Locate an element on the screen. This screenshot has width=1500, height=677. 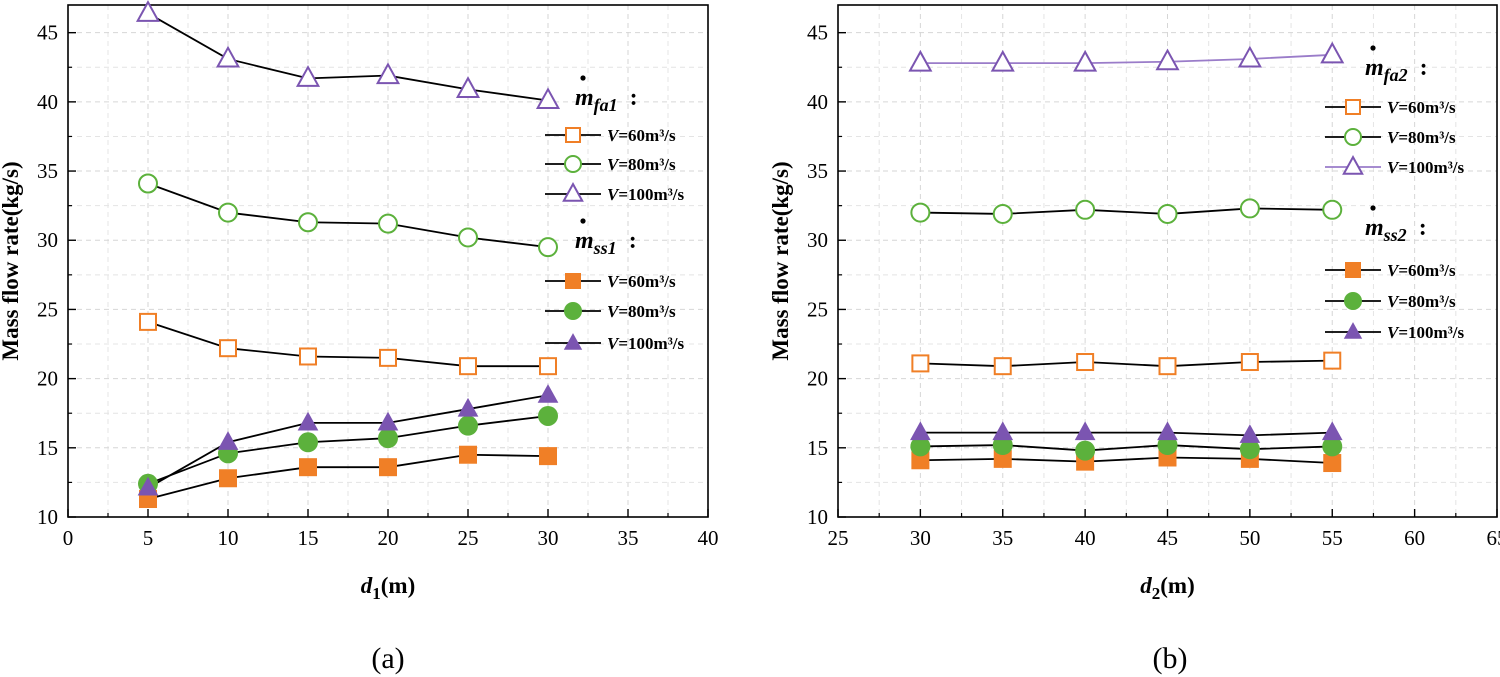
x-tick-label: 40 is located at coordinates (708, 538).